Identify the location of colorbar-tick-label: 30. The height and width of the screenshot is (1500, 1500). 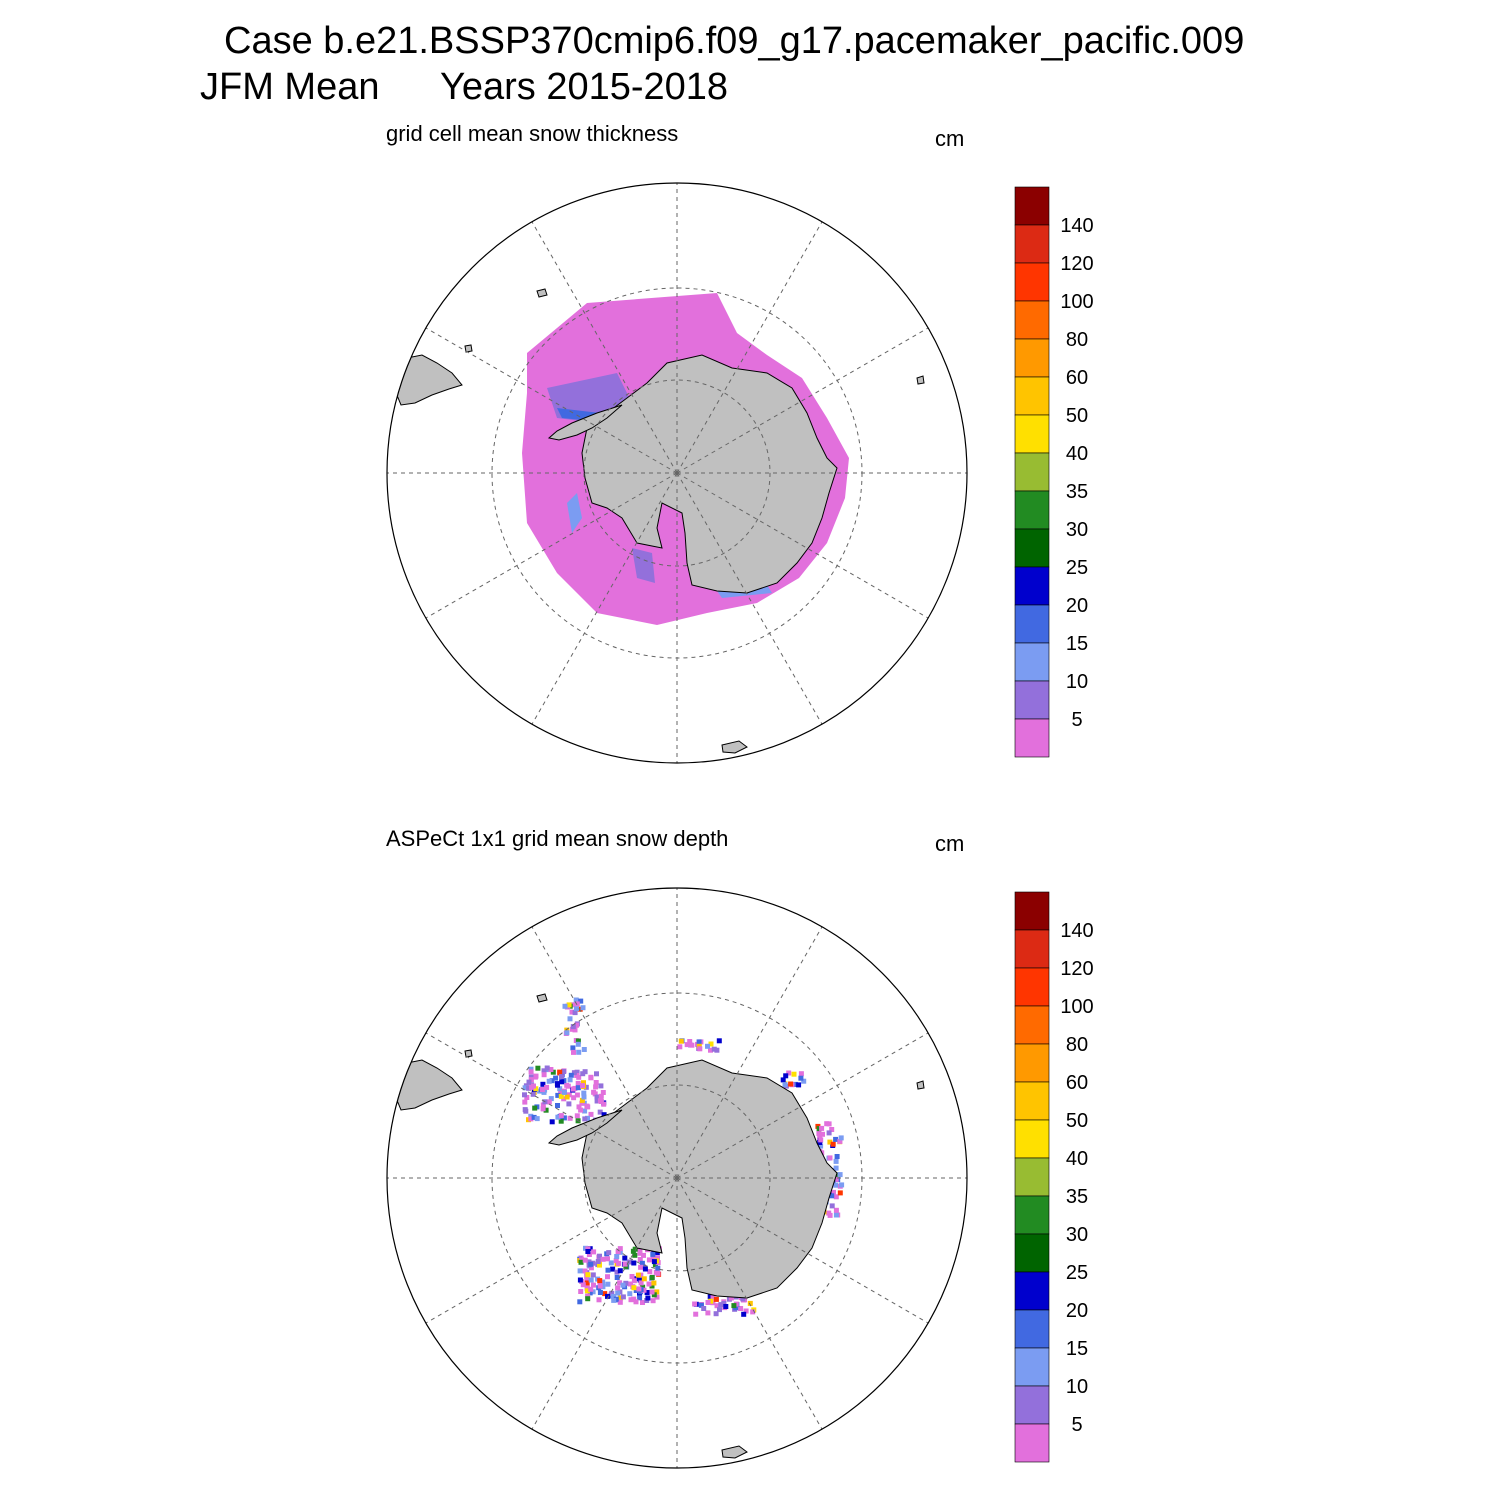
(1077, 530).